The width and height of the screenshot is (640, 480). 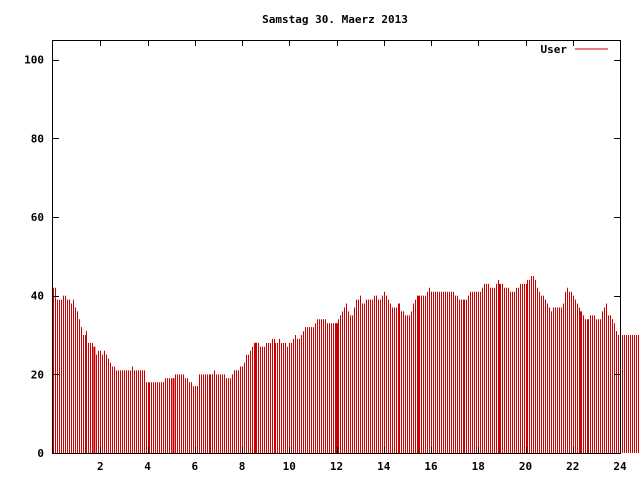 I want to click on y-tick-label: 80, so click(x=37, y=138).